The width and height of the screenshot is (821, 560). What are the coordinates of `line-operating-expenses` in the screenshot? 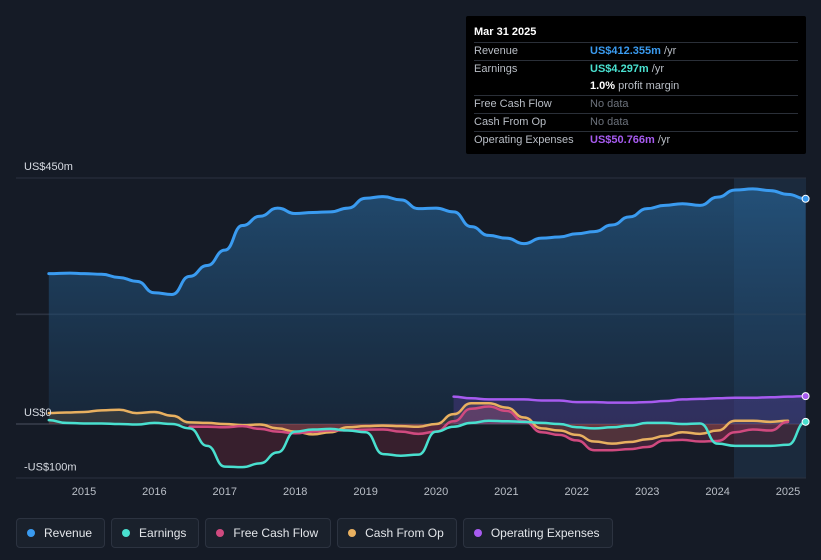 It's located at (629, 399).